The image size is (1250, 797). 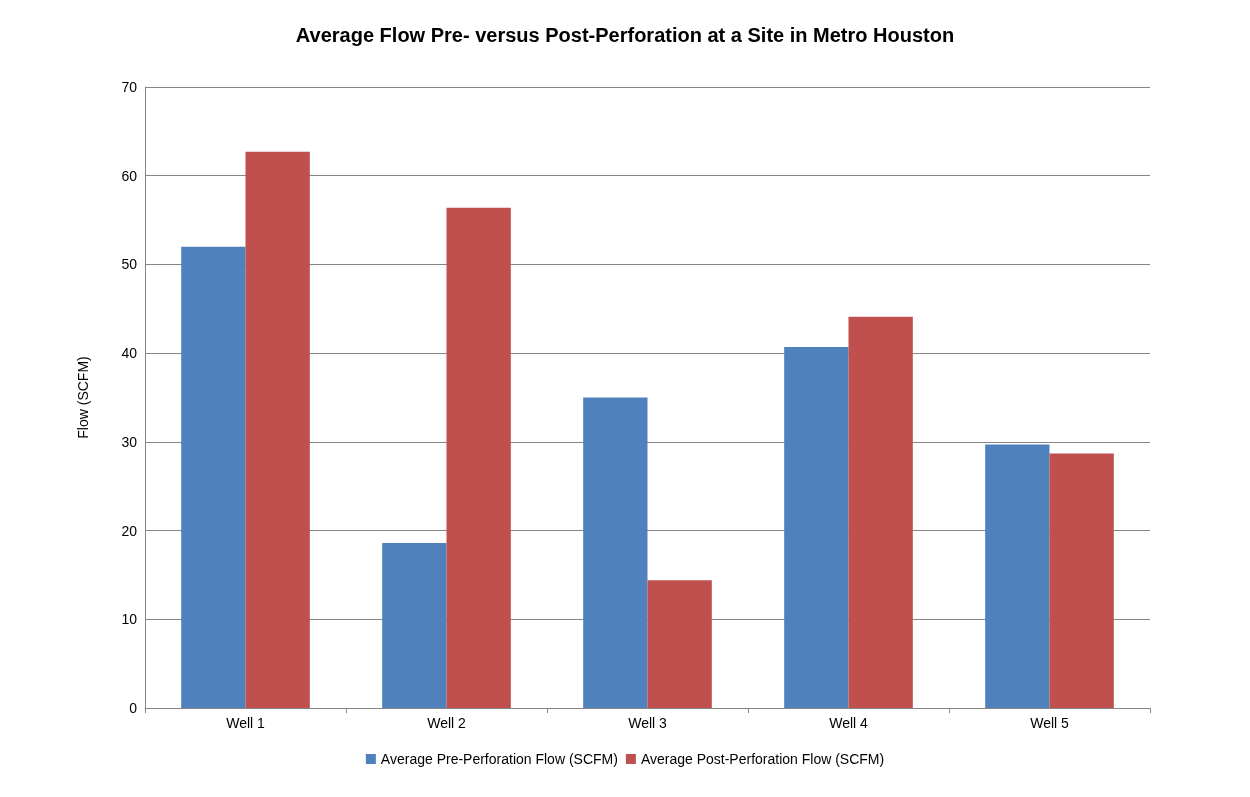 I want to click on legend-label: Average Post-Perforation Flow (SCFM), so click(x=762, y=759).